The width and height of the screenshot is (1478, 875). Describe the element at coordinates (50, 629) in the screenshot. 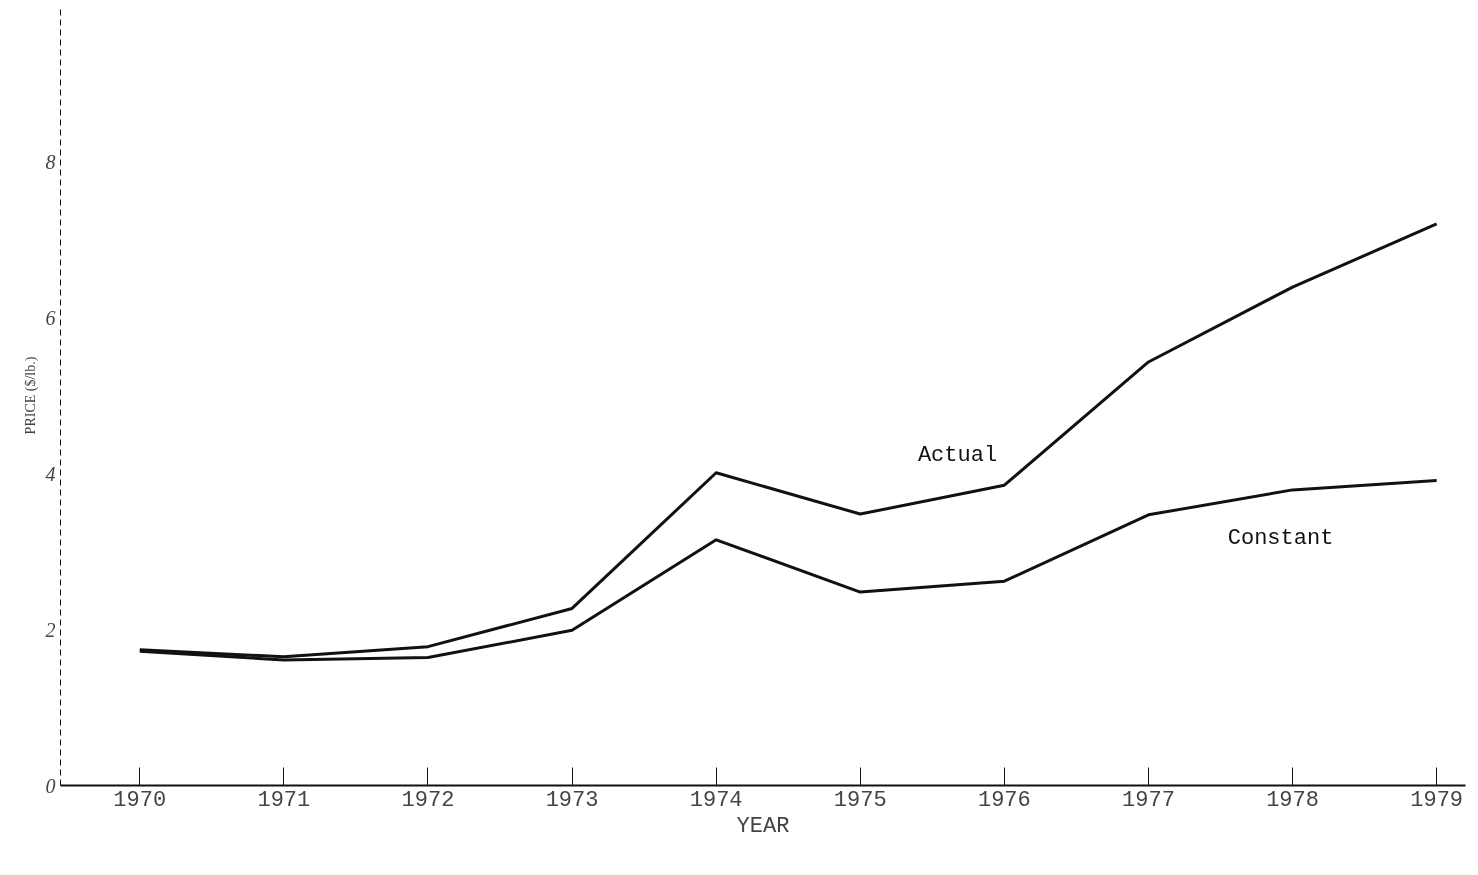

I see `y-tick-label: 2` at that location.